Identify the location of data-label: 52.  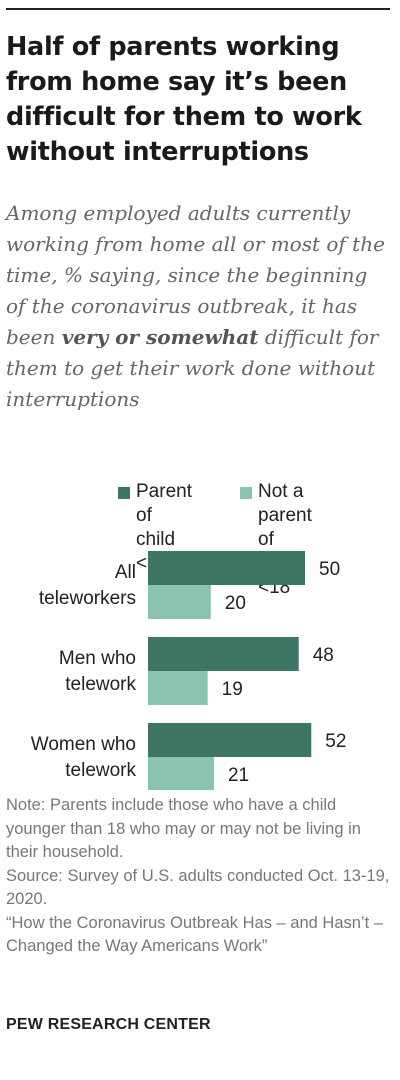
(335, 741).